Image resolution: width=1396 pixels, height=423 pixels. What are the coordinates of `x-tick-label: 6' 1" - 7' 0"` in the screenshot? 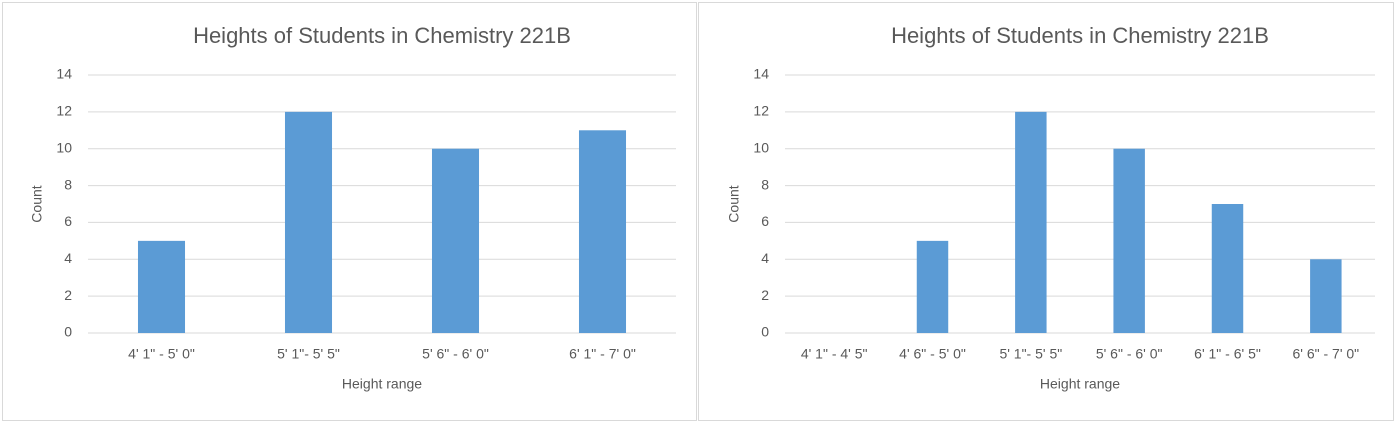 It's located at (602, 354).